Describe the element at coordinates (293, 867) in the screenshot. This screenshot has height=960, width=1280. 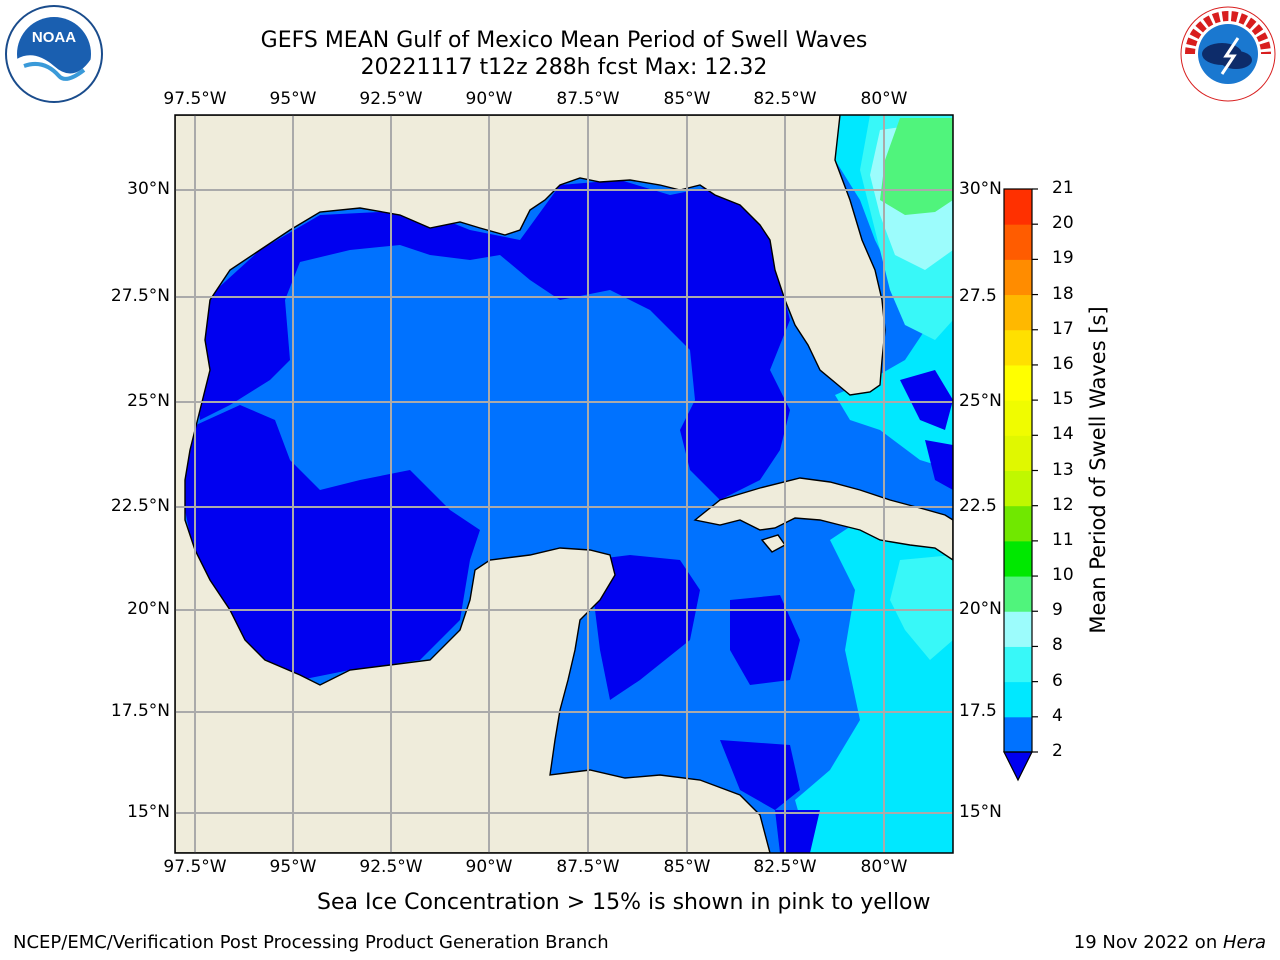
I see `lon-tick-label-bottom: 95°W` at that location.